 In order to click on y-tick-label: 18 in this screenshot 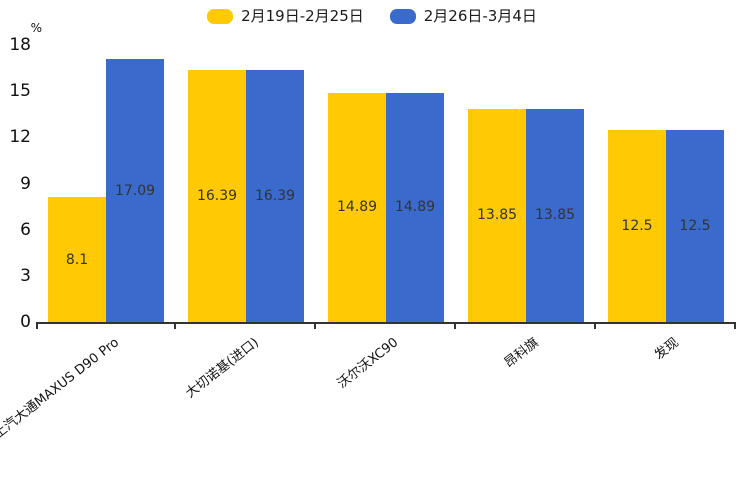, I will do `click(20, 45)`.